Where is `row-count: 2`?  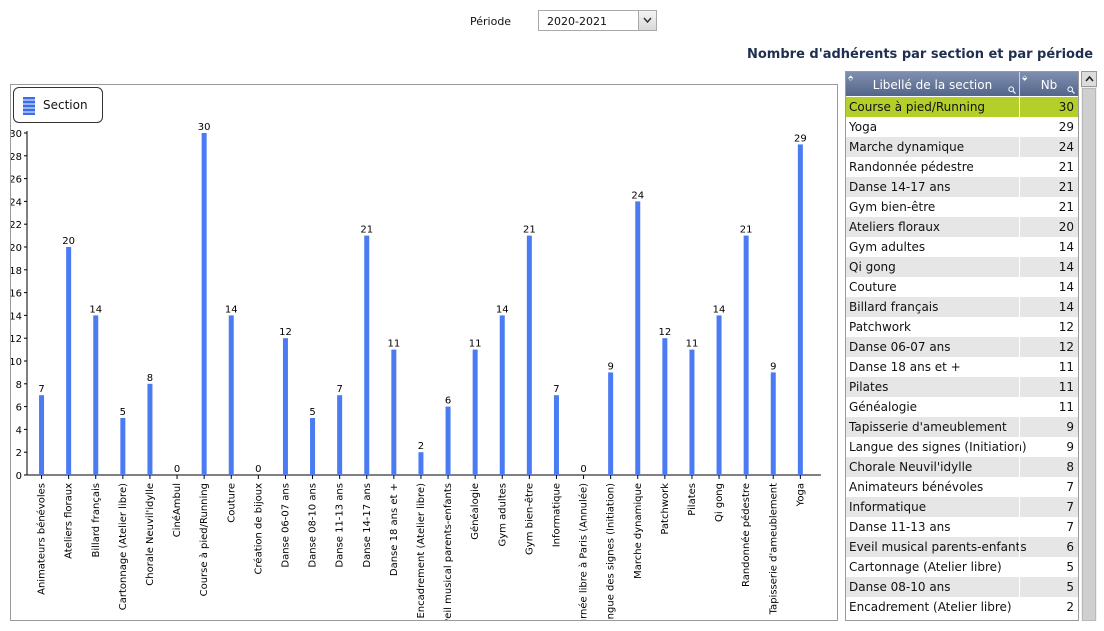 row-count: 2 is located at coordinates (1070, 607).